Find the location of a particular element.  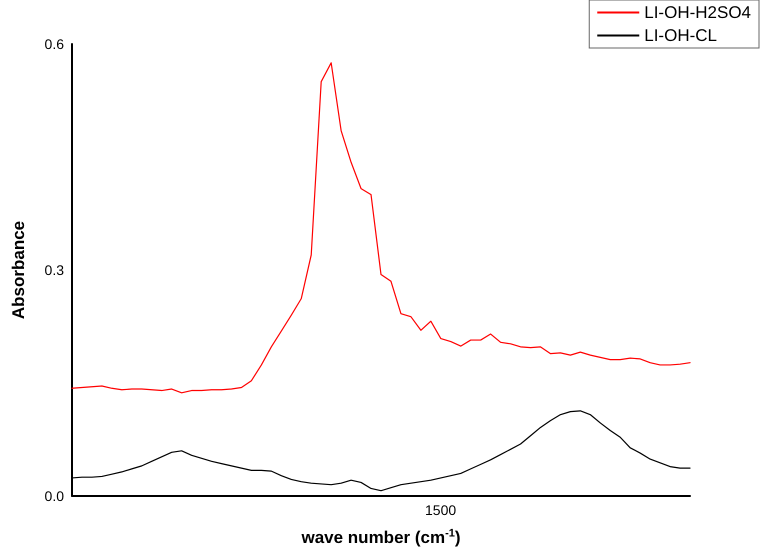

y-tick-label: 0.3 is located at coordinates (54, 270).